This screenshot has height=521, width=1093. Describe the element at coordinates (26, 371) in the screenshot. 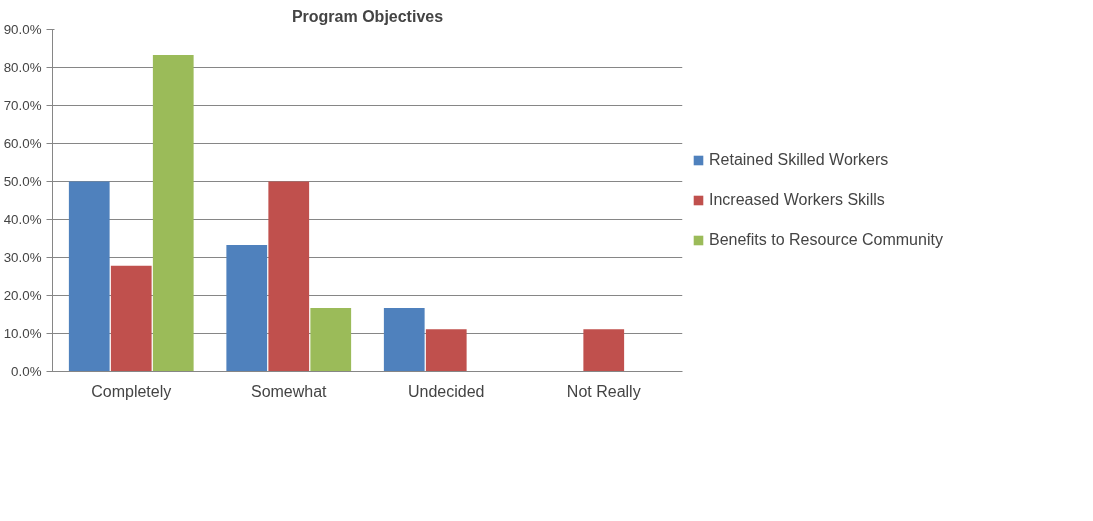

I see `y-tick-label: 0.0%` at that location.